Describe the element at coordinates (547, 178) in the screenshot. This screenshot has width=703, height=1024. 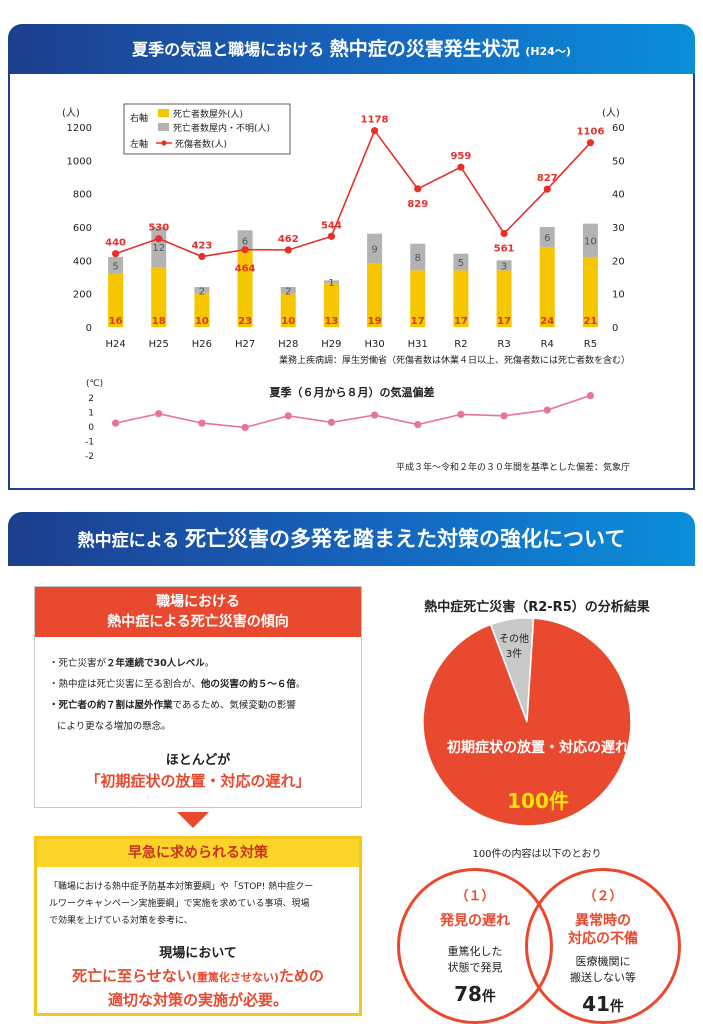
I see `casualty-value-label: 827` at that location.